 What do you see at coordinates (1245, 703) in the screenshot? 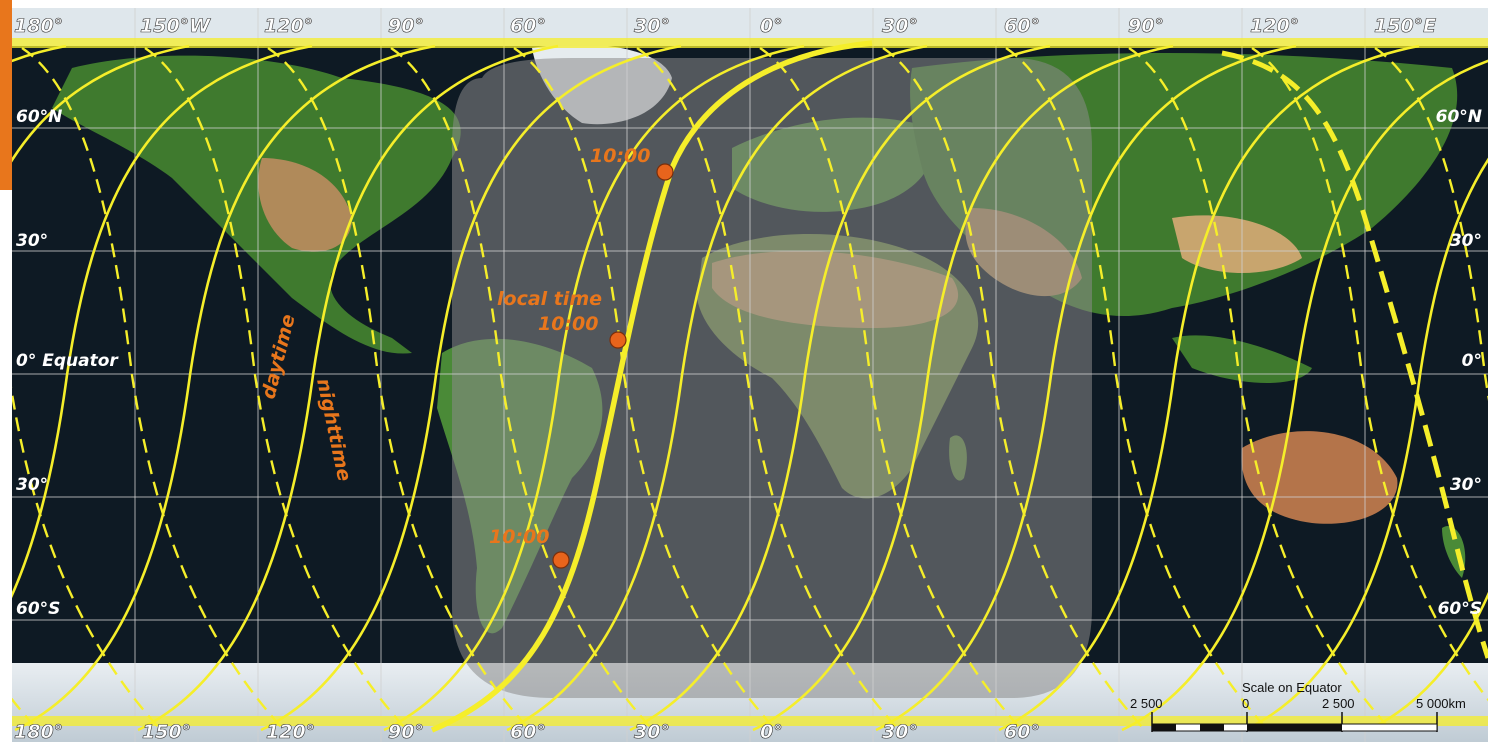
I see `scale-label-zero: 0` at bounding box center [1245, 703].